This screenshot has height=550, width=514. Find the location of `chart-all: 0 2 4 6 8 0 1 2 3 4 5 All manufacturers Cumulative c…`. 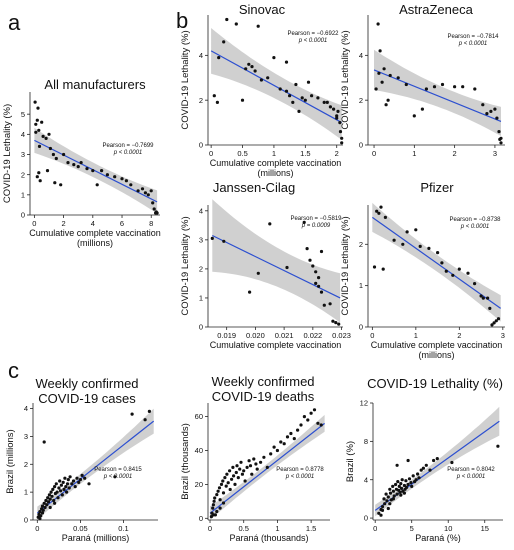

chart-all: 0 2 4 6 8 0 1 2 3 4 5 All manufacturers Cumulative c… is located at coordinates (81, 162).